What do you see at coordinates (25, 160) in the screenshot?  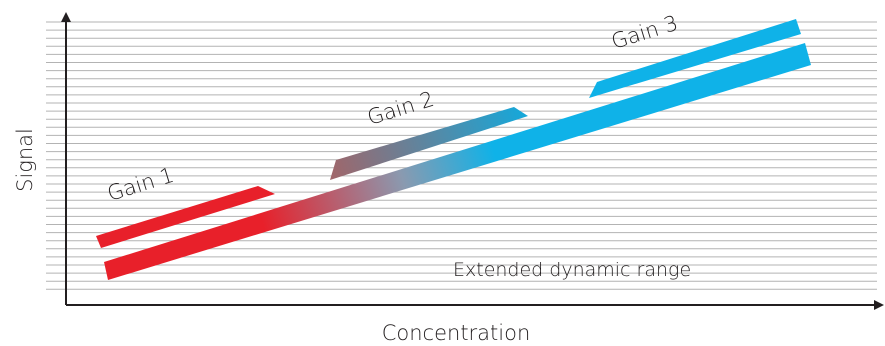 I see `y-axis-label: Signal` at bounding box center [25, 160].